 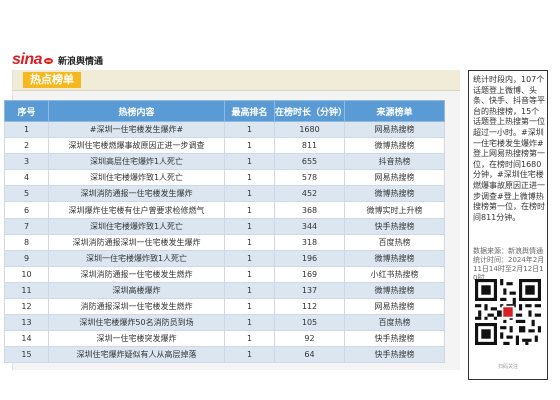 I want to click on cell-source: 微博实时上升榜, so click(x=394, y=210).